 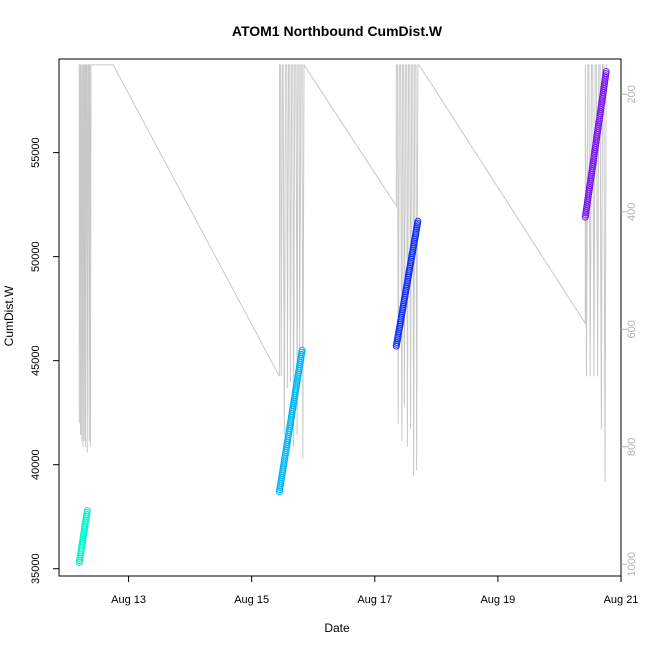 What do you see at coordinates (632, 94) in the screenshot?
I see `y2-tick-label: 200` at bounding box center [632, 94].